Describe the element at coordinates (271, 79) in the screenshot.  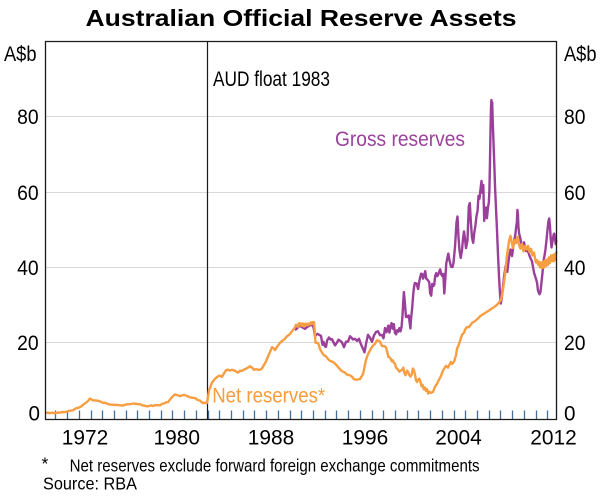
I see `svg-text: AUD float 1983` at that location.